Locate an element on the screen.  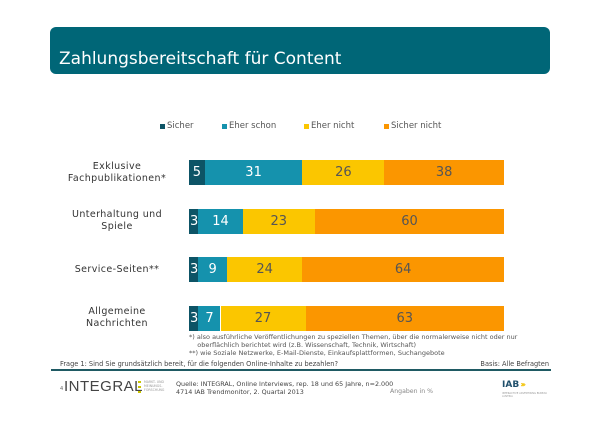
legend-label: Sicher nicht is located at coordinates (416, 126).